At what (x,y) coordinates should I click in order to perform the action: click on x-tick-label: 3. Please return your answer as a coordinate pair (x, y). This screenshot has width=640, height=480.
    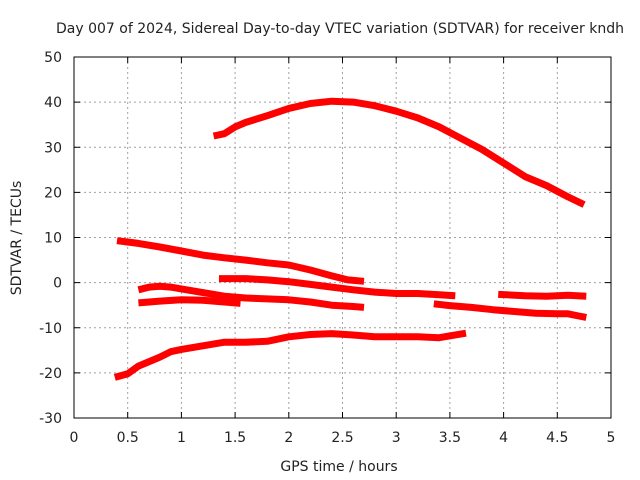
    Looking at the image, I should click on (396, 438).